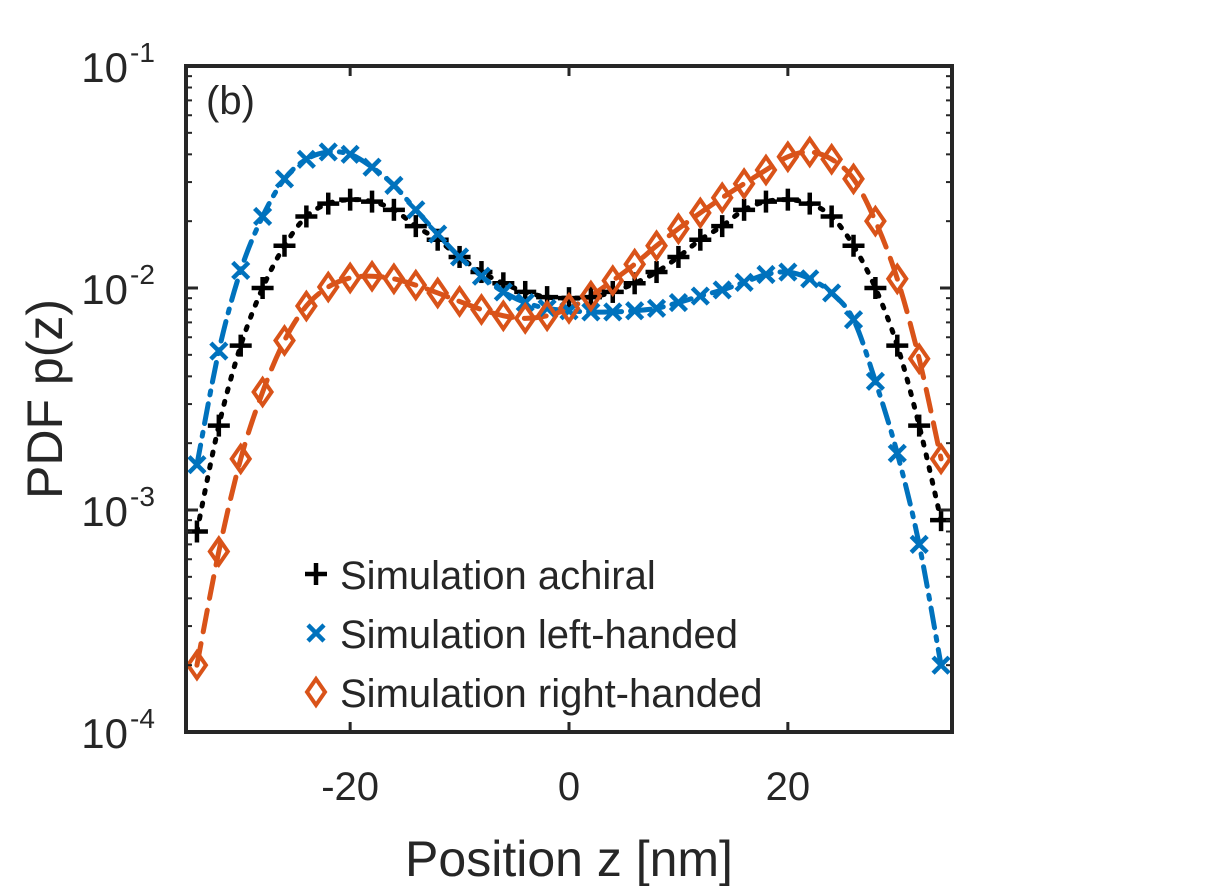 This screenshot has height=886, width=1218. Describe the element at coordinates (498, 576) in the screenshot. I see `legend-label-0: Simulation achiral` at that location.